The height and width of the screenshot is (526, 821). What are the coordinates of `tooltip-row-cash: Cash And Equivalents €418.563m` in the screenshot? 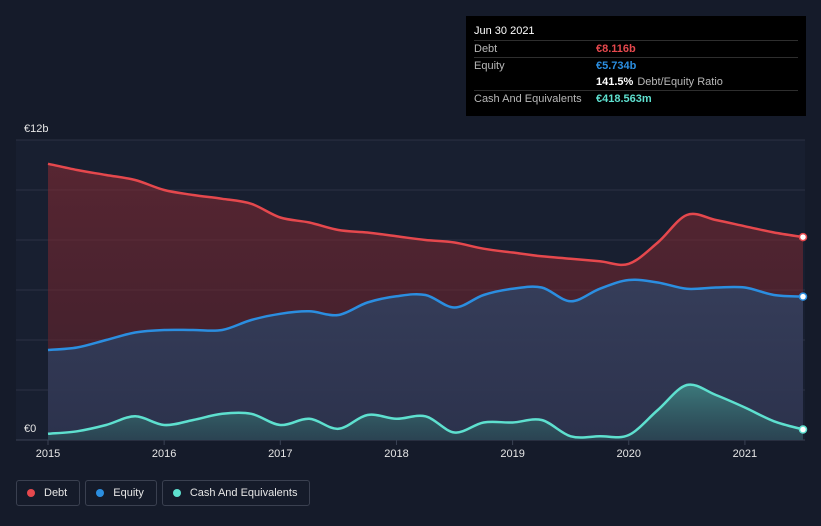 It's located at (636, 98).